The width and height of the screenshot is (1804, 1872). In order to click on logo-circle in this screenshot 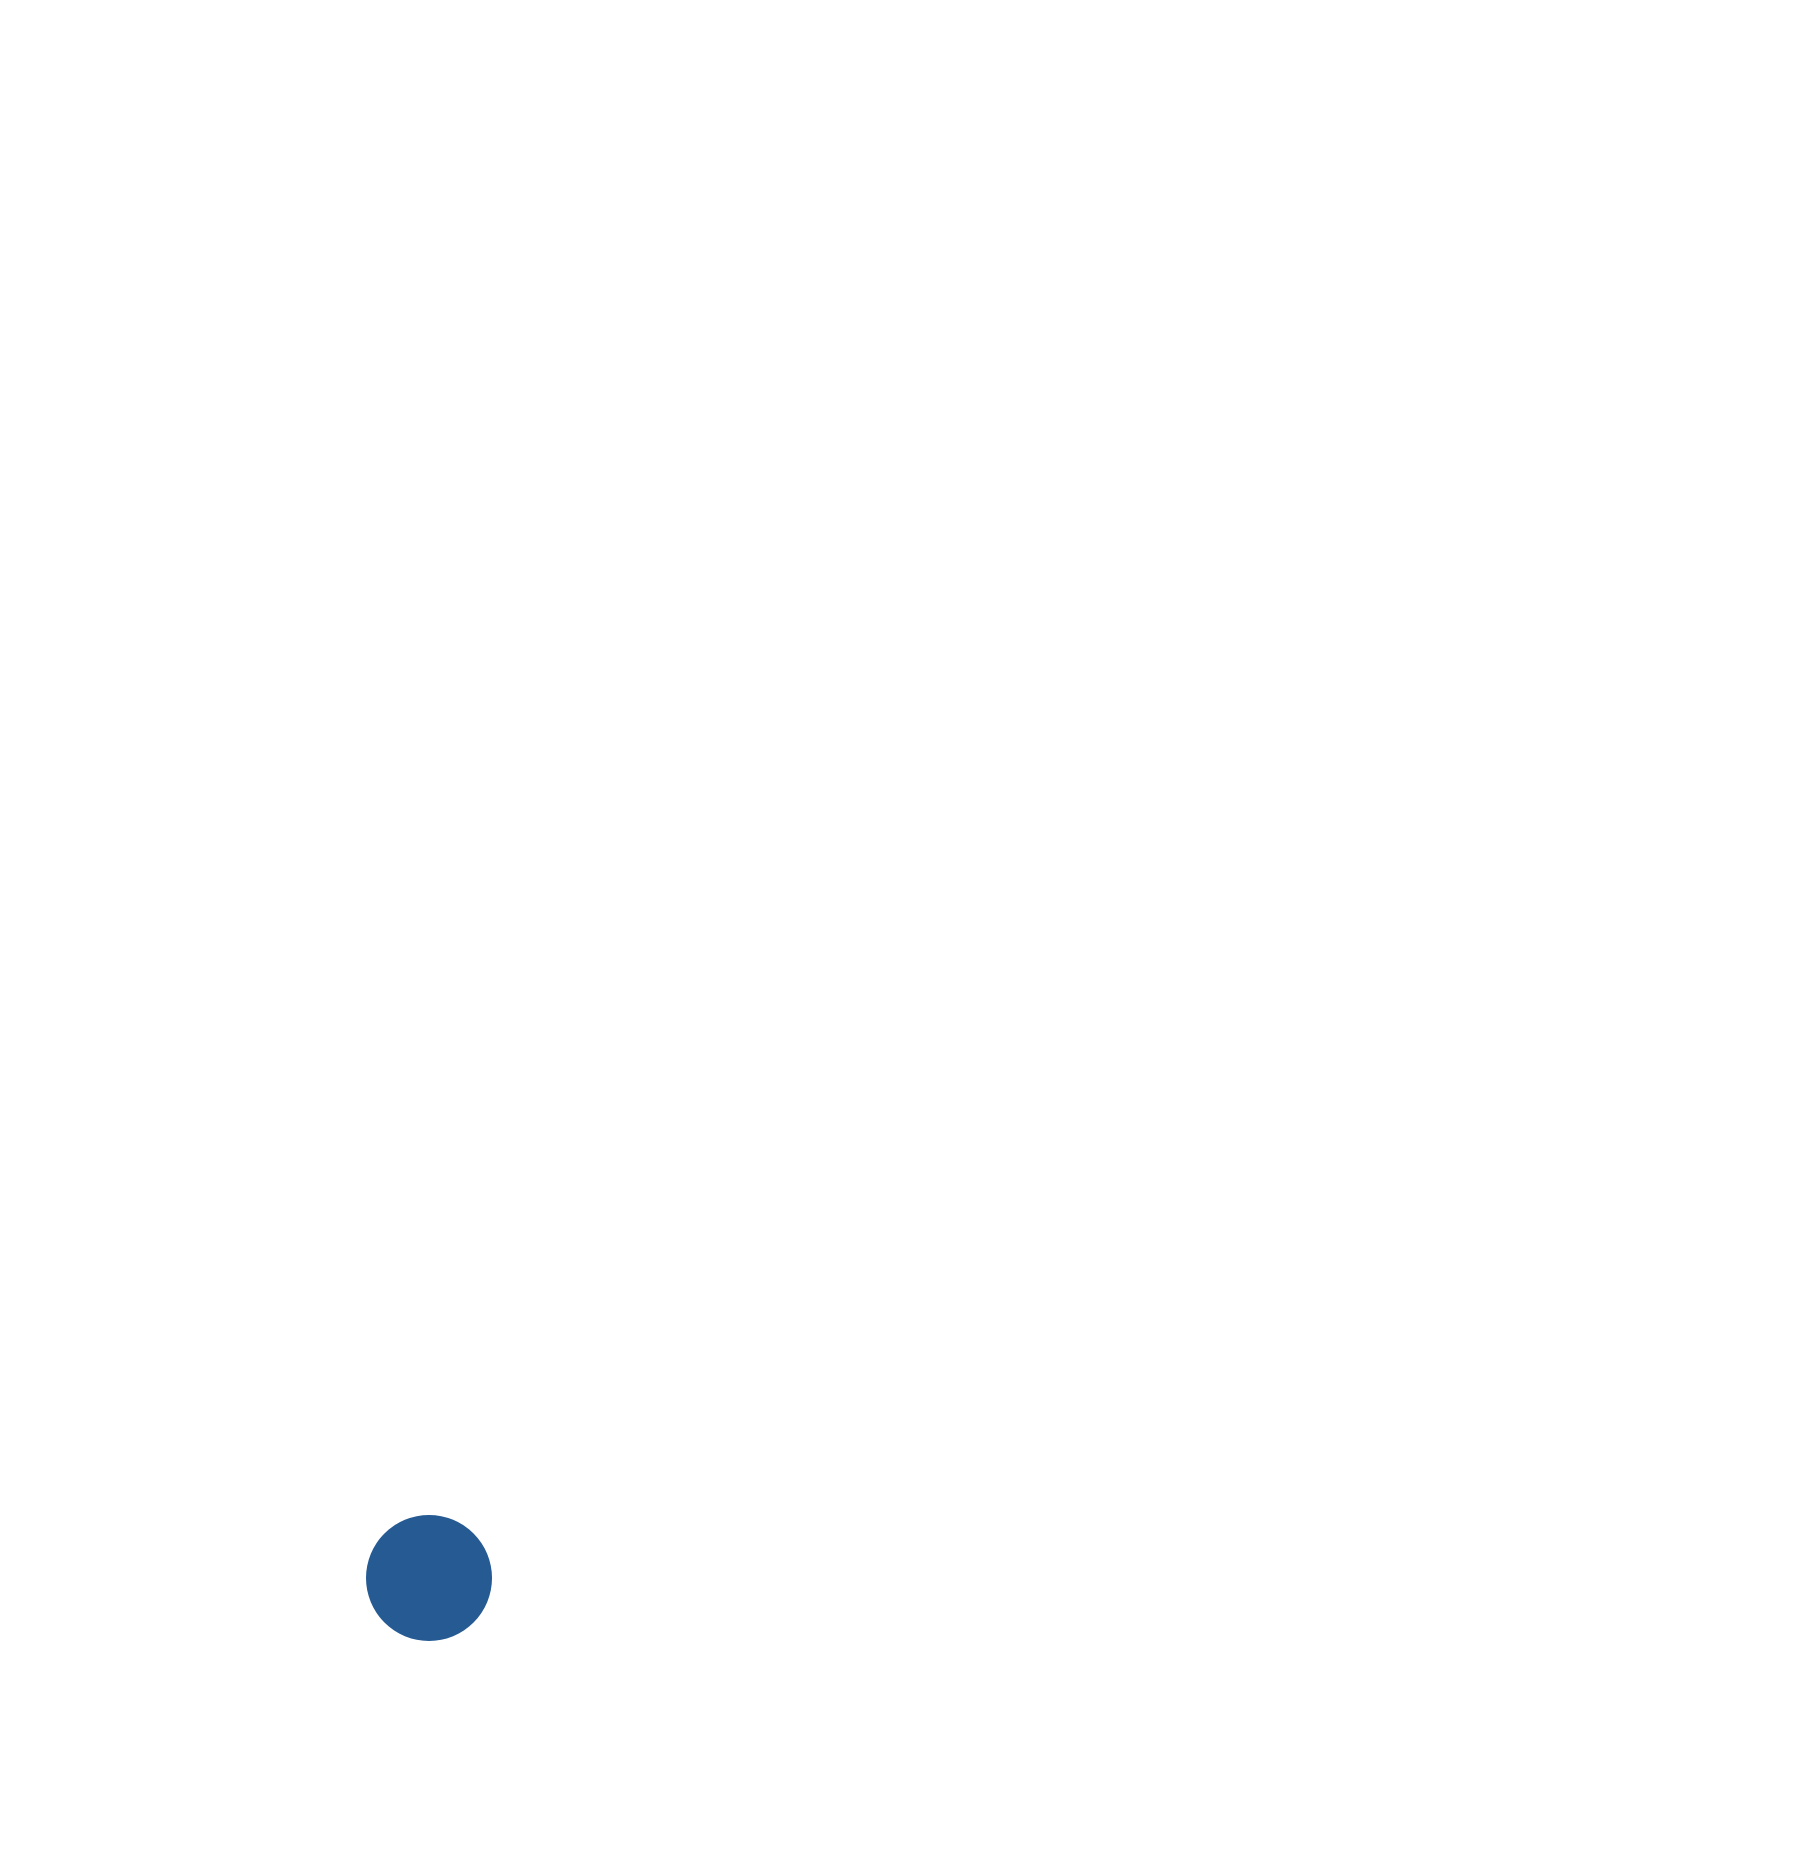, I will do `click(429, 1578)`.